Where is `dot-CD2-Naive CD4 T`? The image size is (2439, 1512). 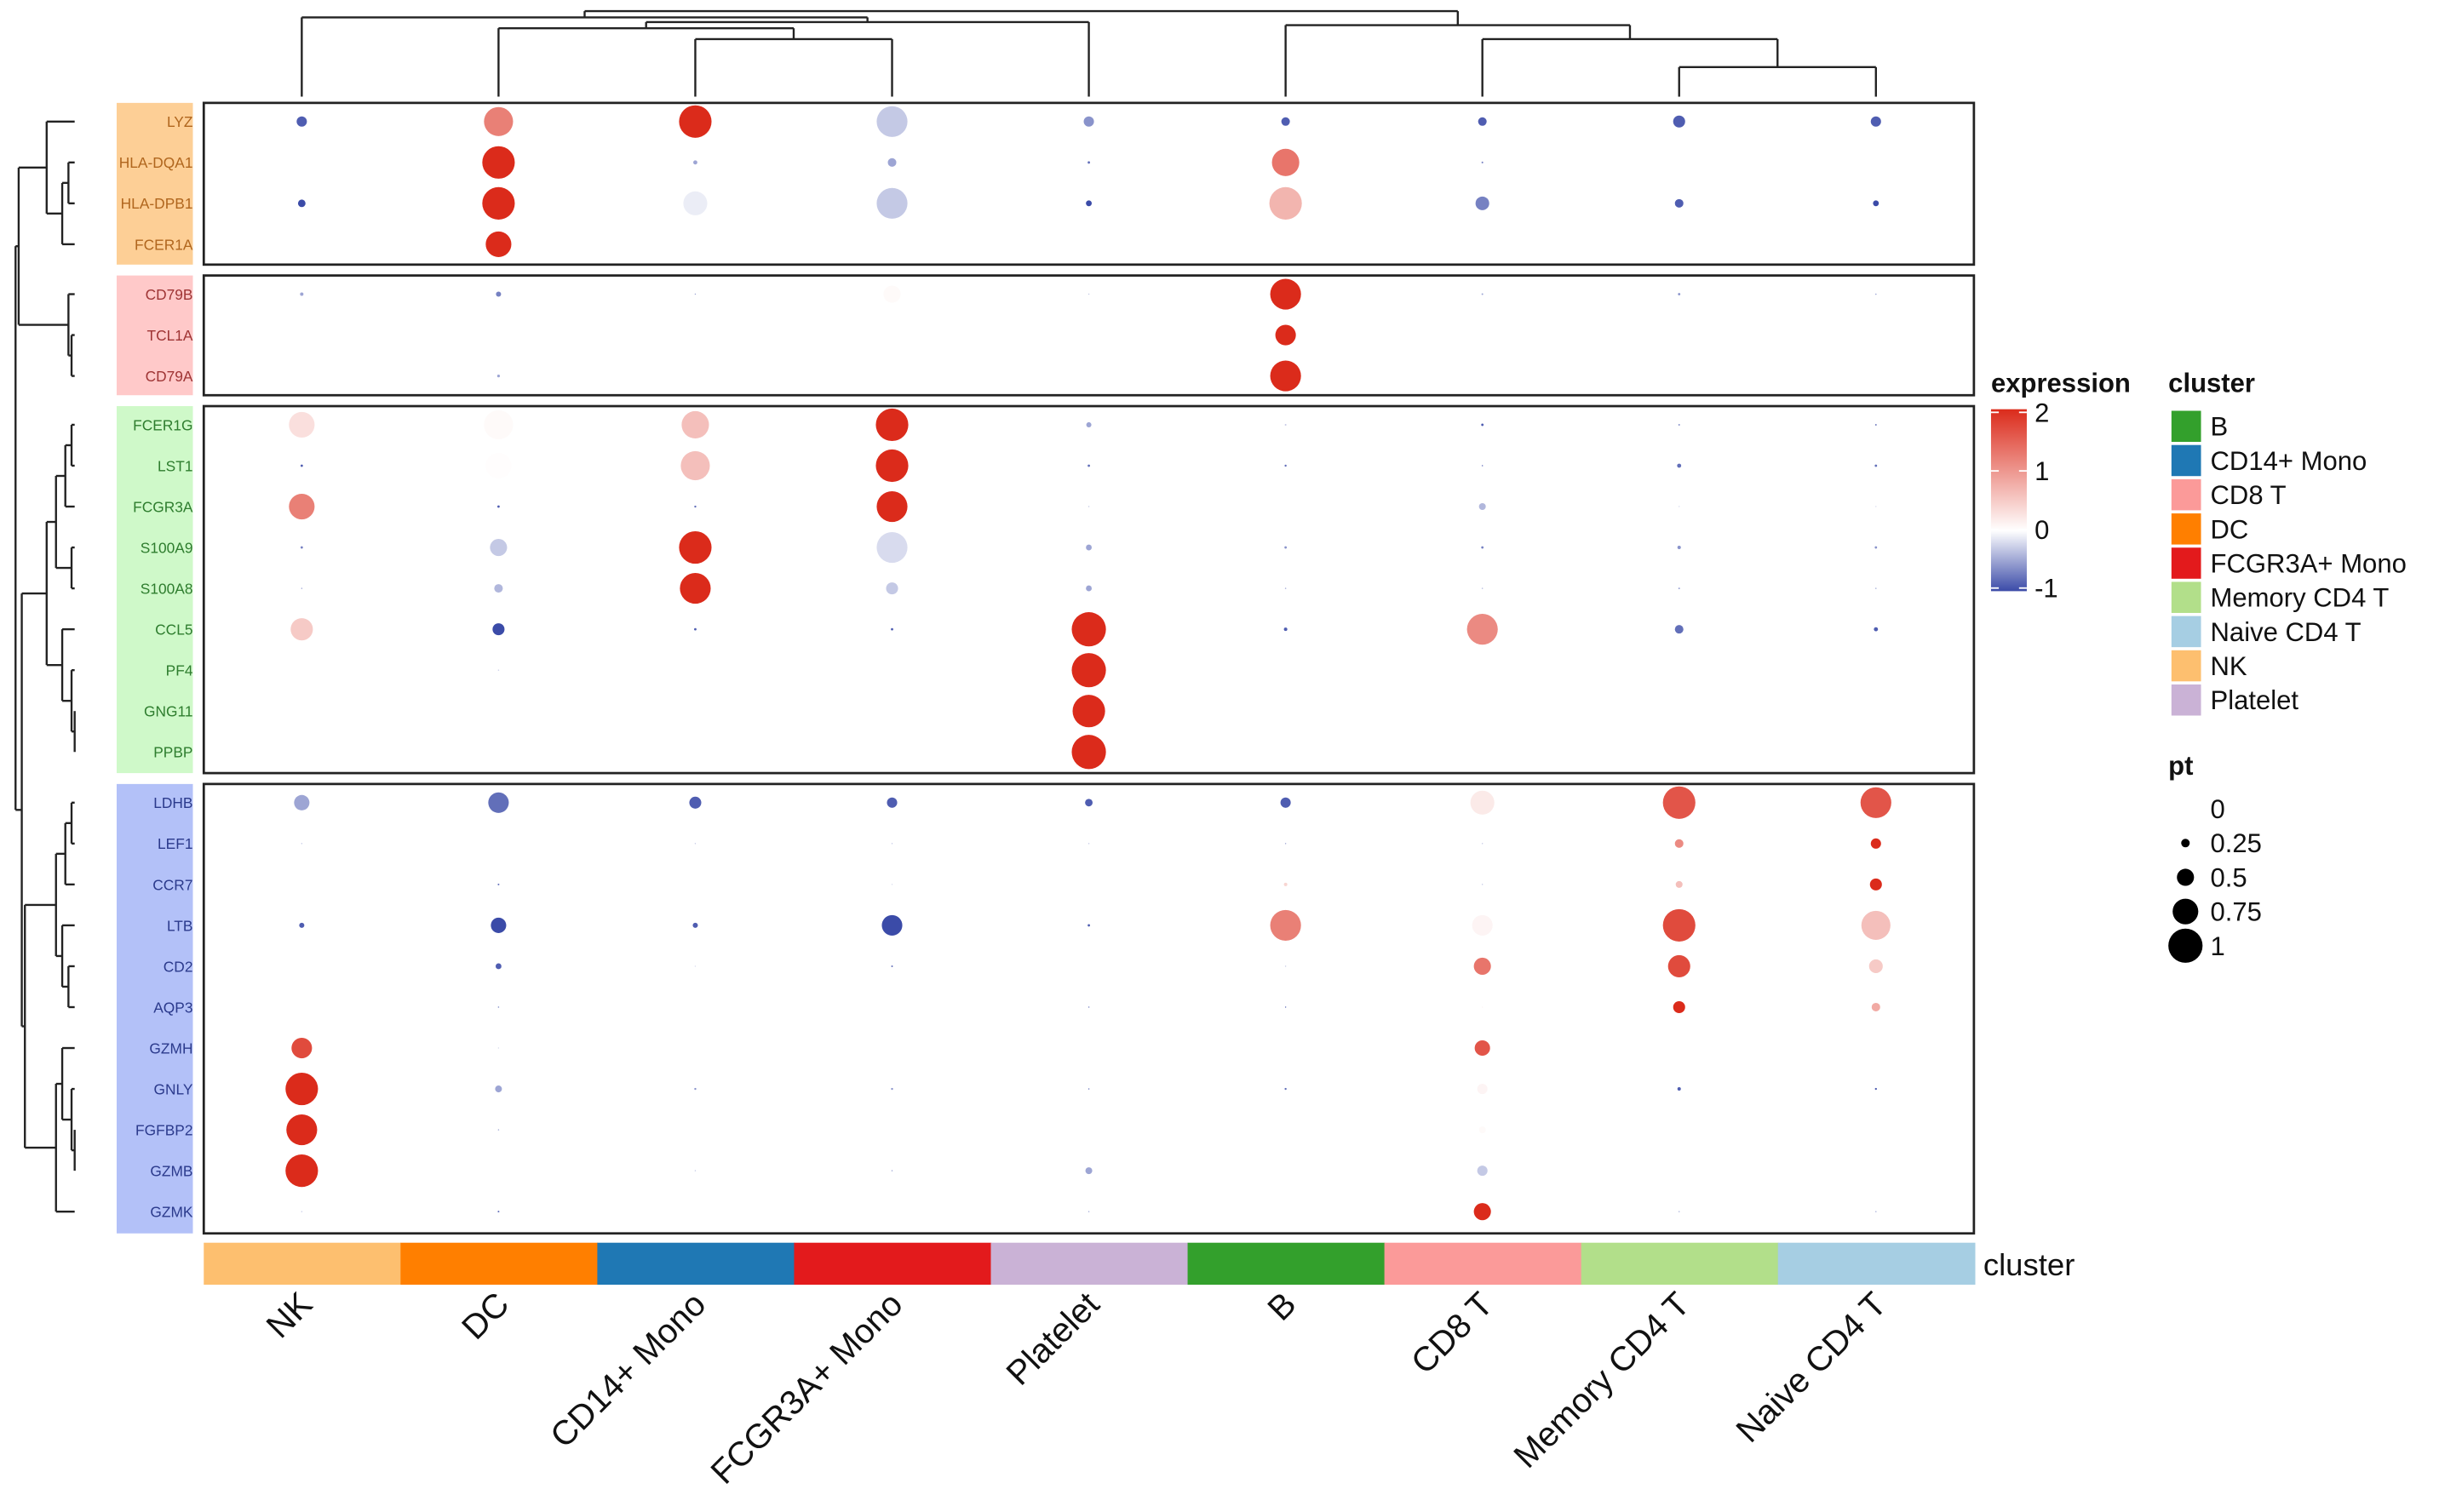
dot-CD2-Naive CD4 T is located at coordinates (1875, 966).